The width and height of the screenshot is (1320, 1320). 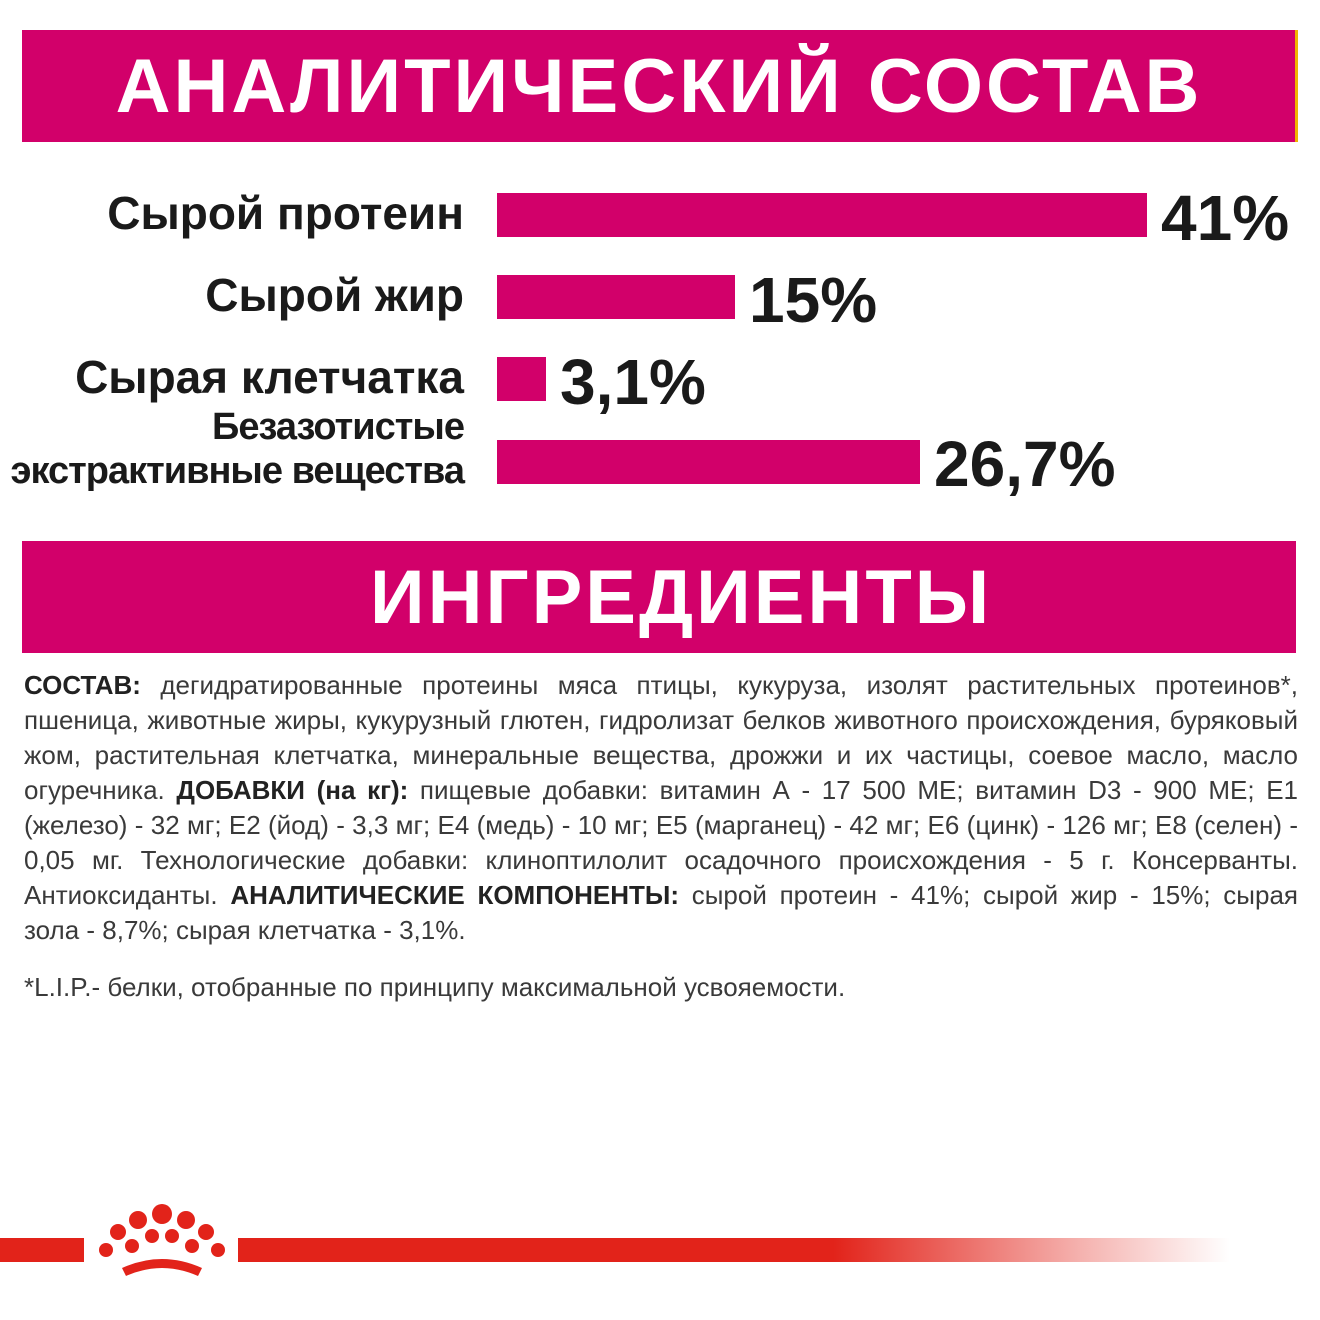 What do you see at coordinates (237, 449) in the screenshot?
I see `category-label: Безазотистые экстрактивные вещества` at bounding box center [237, 449].